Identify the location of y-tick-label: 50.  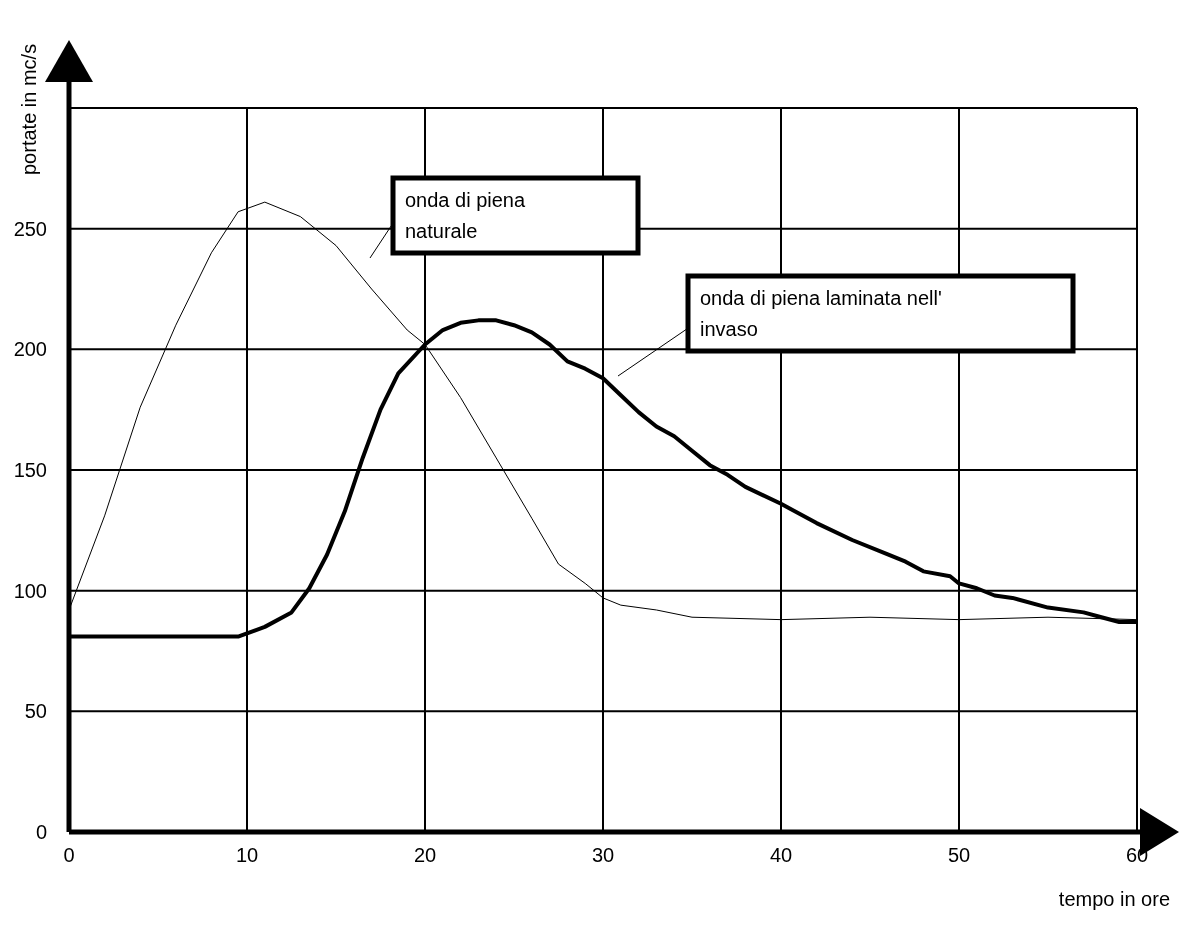
(35, 711).